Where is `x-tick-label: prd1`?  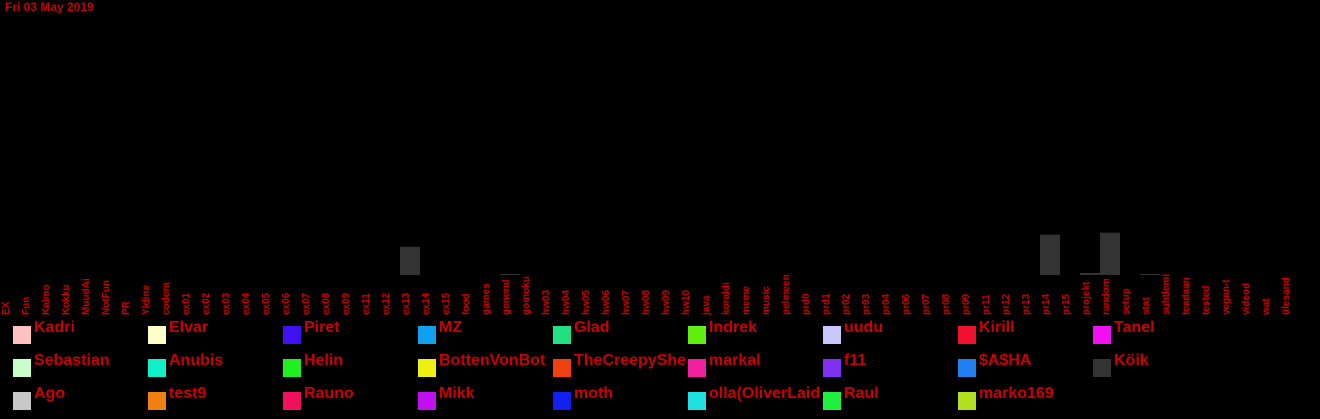
x-tick-label: prd1 is located at coordinates (826, 304).